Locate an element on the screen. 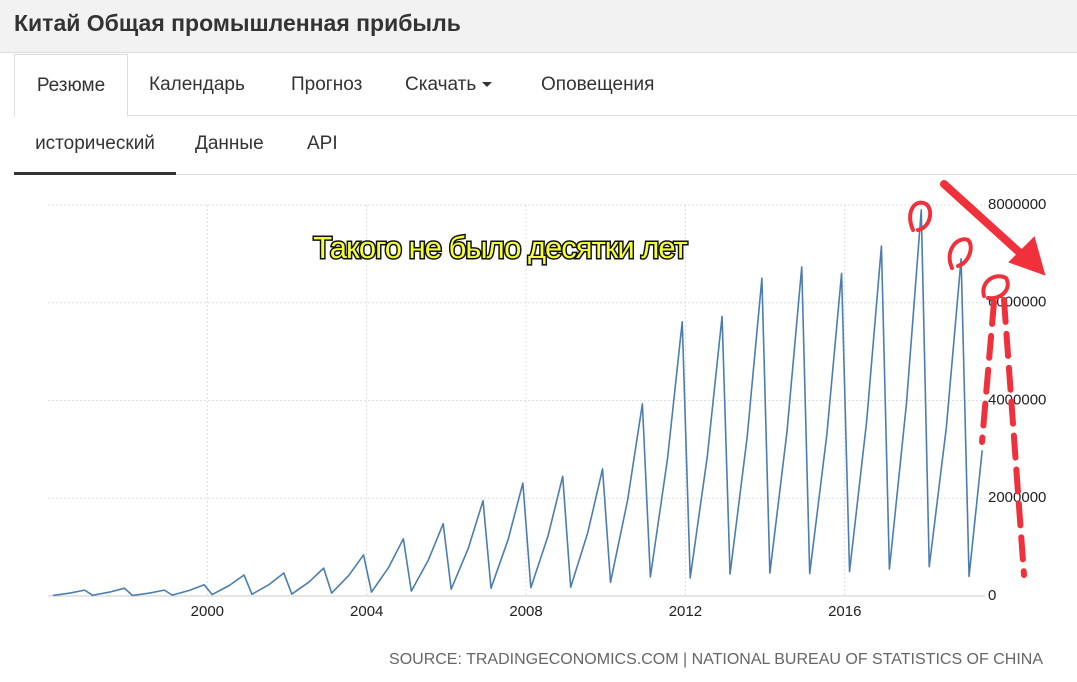 This screenshot has width=1077, height=682. y-tick-label: 0 is located at coordinates (992, 595).